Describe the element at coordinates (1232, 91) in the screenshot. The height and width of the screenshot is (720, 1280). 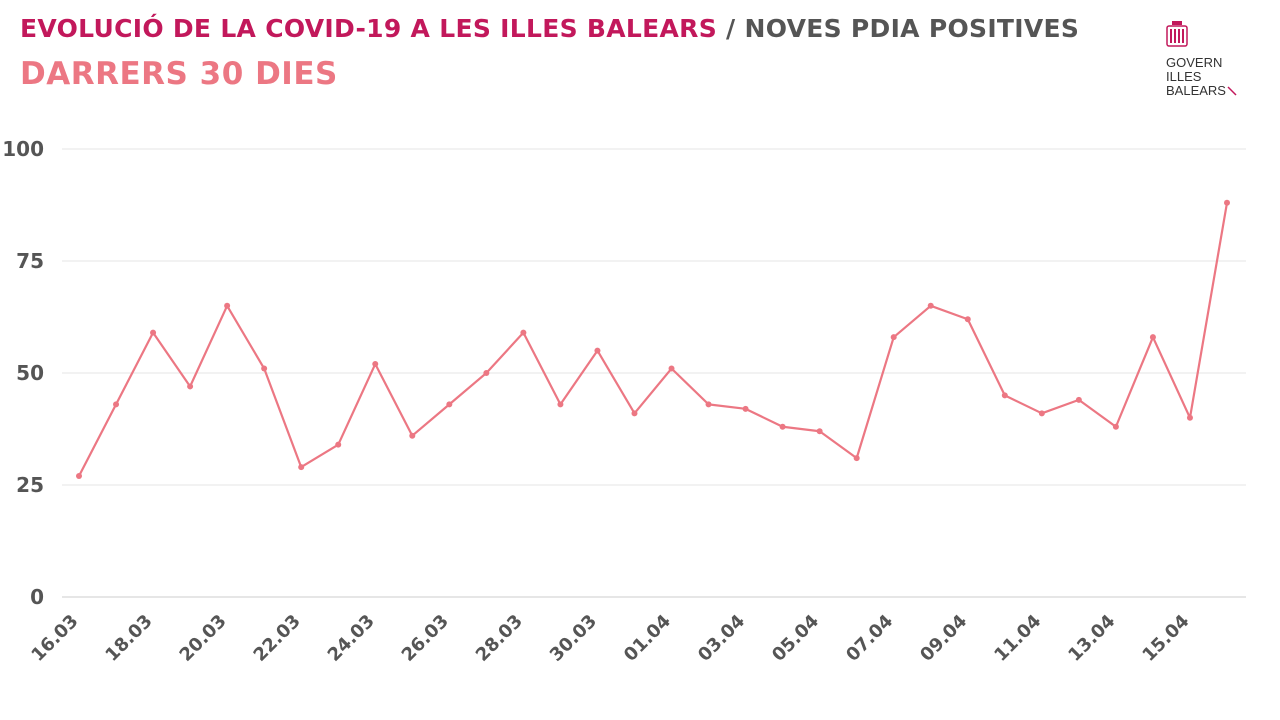
I see `logo-slash-icon` at that location.